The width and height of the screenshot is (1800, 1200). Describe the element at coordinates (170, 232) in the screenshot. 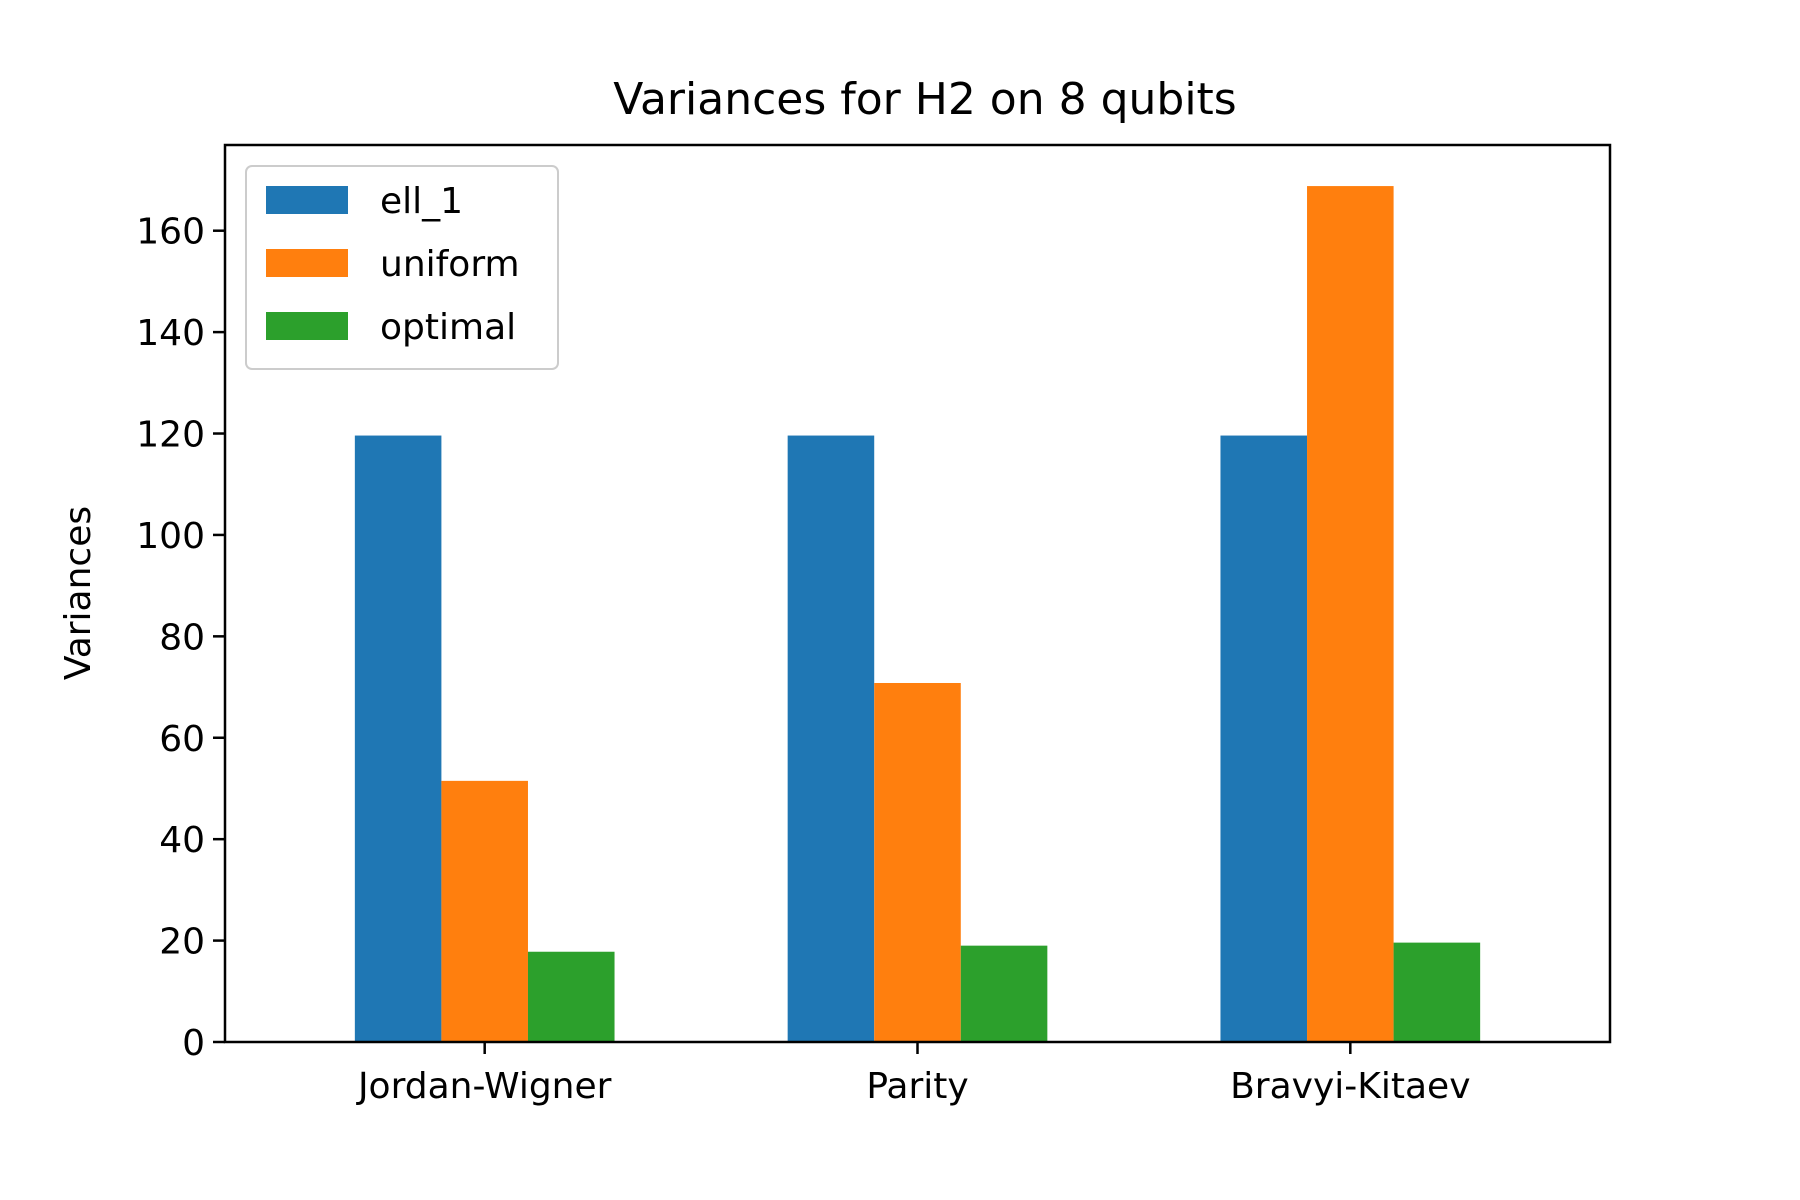

I see `y-tick-label: 160` at that location.